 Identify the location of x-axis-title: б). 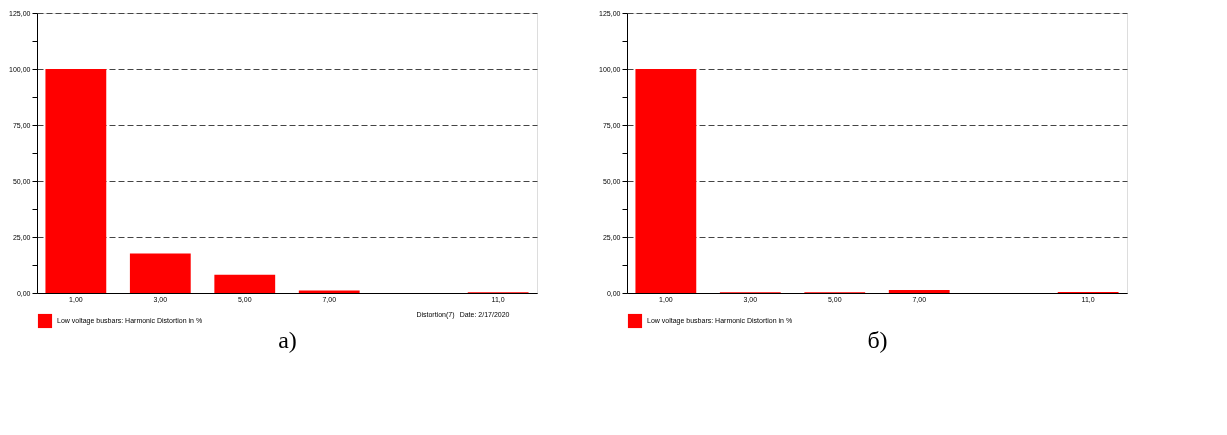
(877, 339).